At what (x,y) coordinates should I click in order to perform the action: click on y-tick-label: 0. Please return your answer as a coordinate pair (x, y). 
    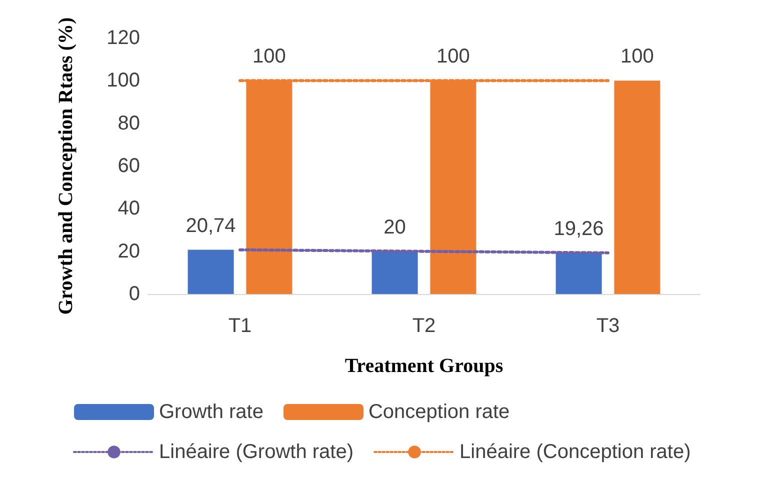
    Looking at the image, I should click on (134, 294).